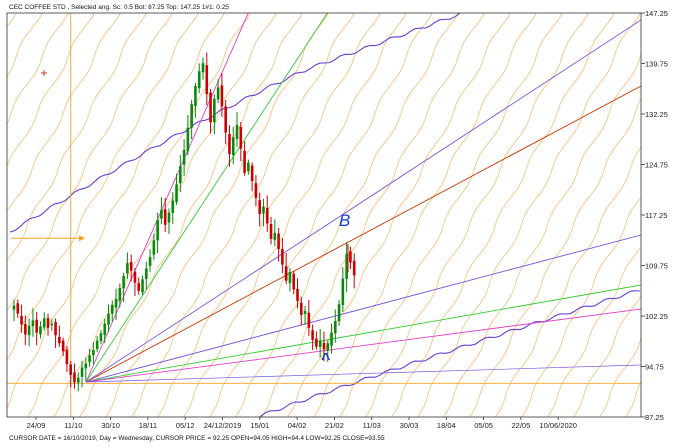 The width and height of the screenshot is (683, 448). What do you see at coordinates (446, 425) in the screenshot?
I see `x-tick-label: 18/04` at bounding box center [446, 425].